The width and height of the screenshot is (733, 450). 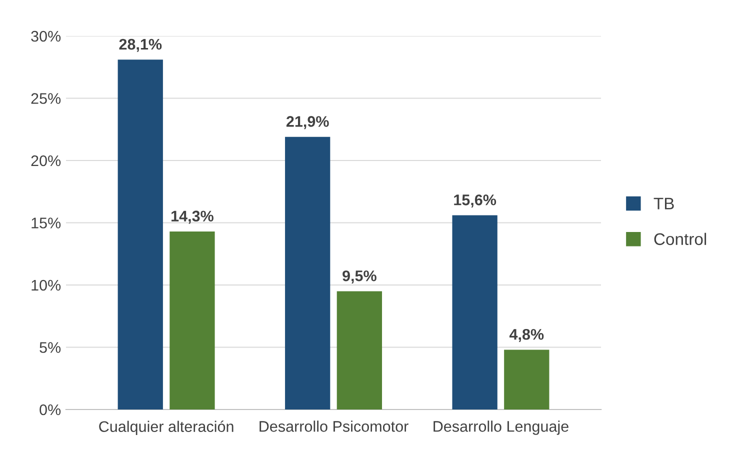 What do you see at coordinates (46, 36) in the screenshot?
I see `y-tick-label: 30%` at bounding box center [46, 36].